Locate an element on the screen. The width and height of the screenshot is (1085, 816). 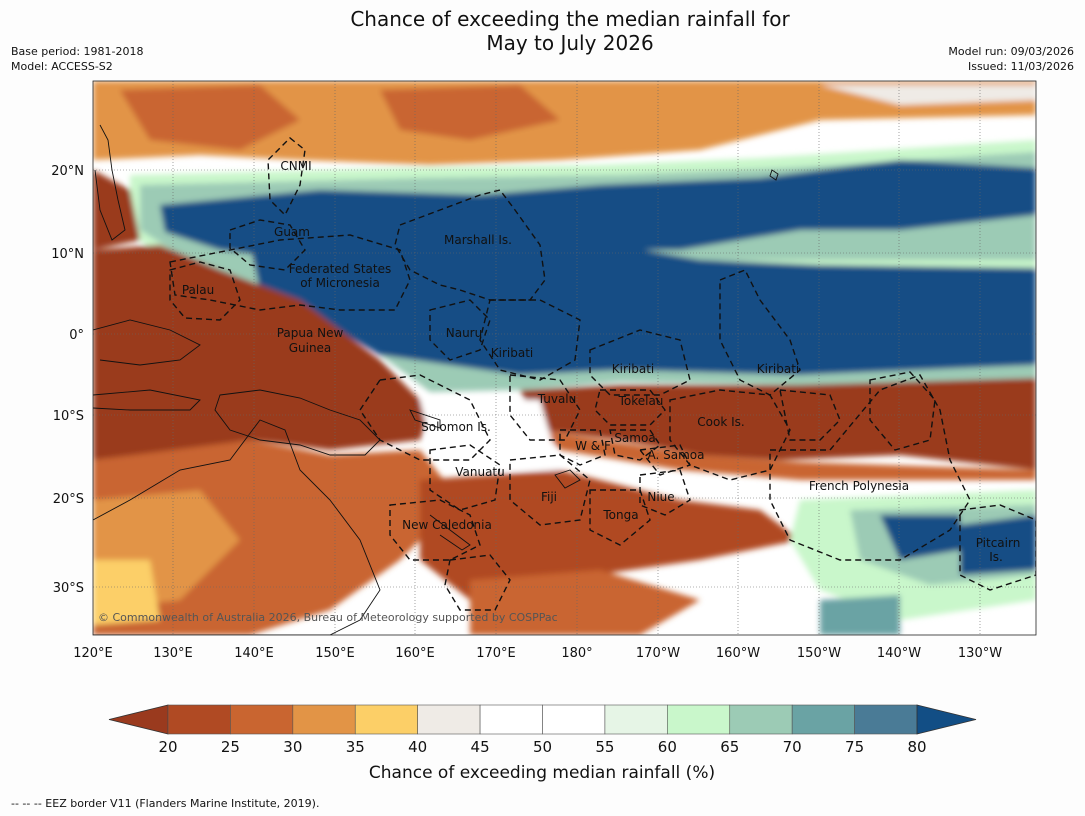
colorbar-tick-label: 55 is located at coordinates (604, 747).